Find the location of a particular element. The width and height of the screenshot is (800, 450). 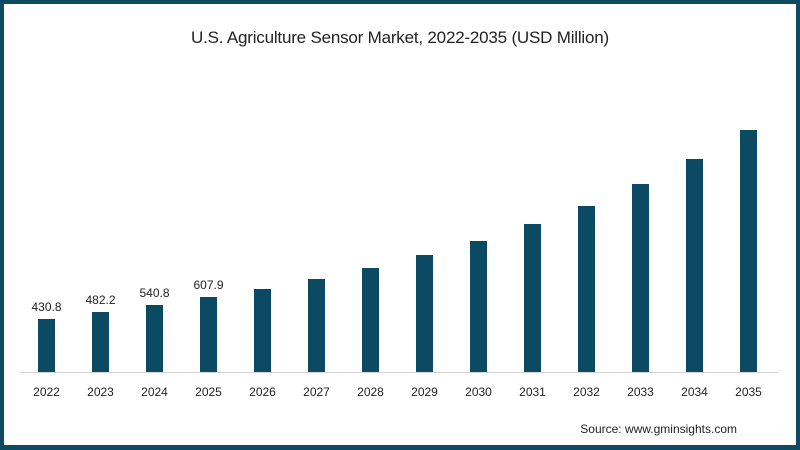

x-tick-label-2025: 2025 is located at coordinates (208, 392).